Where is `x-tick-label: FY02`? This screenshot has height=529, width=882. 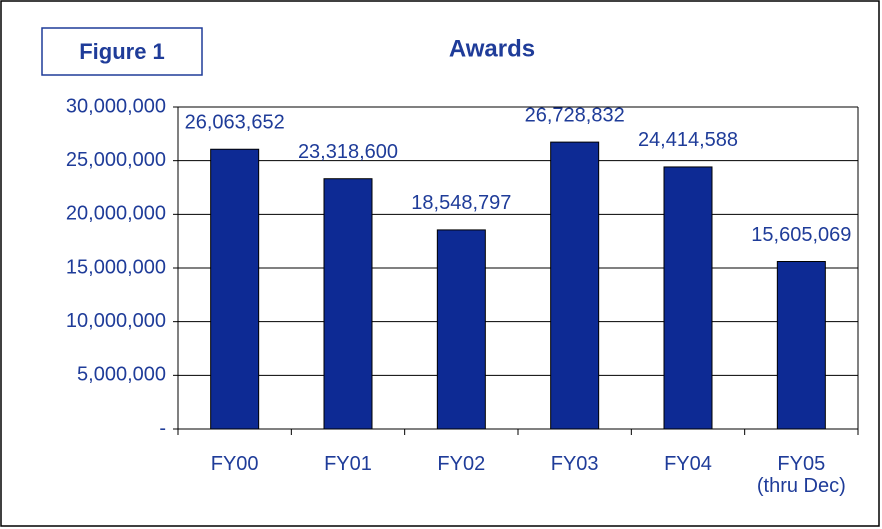
x-tick-label: FY02 is located at coordinates (461, 464).